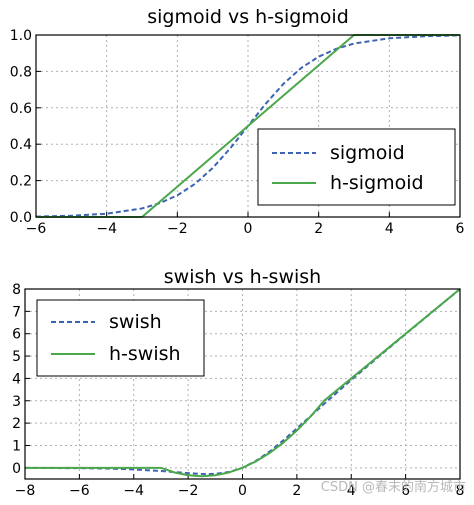  I want to click on legend: sigmoid h-sigmoid, so click(356, 167).